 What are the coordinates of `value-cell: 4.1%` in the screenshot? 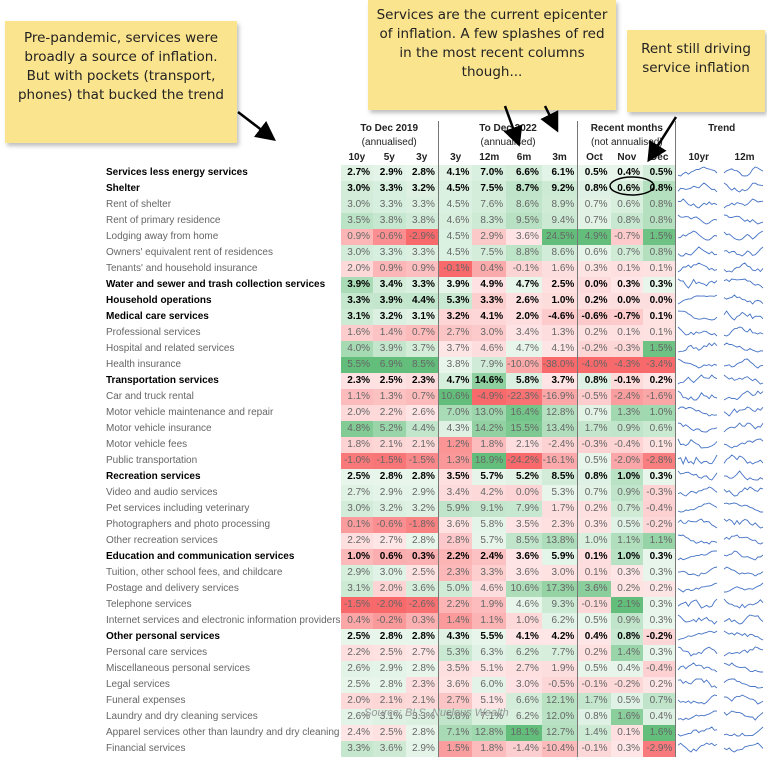 It's located at (524, 636).